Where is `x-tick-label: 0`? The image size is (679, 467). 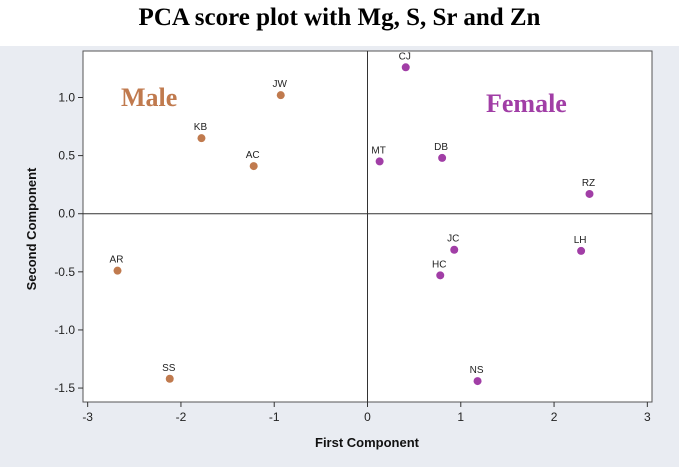
x-tick-label: 0 is located at coordinates (367, 417).